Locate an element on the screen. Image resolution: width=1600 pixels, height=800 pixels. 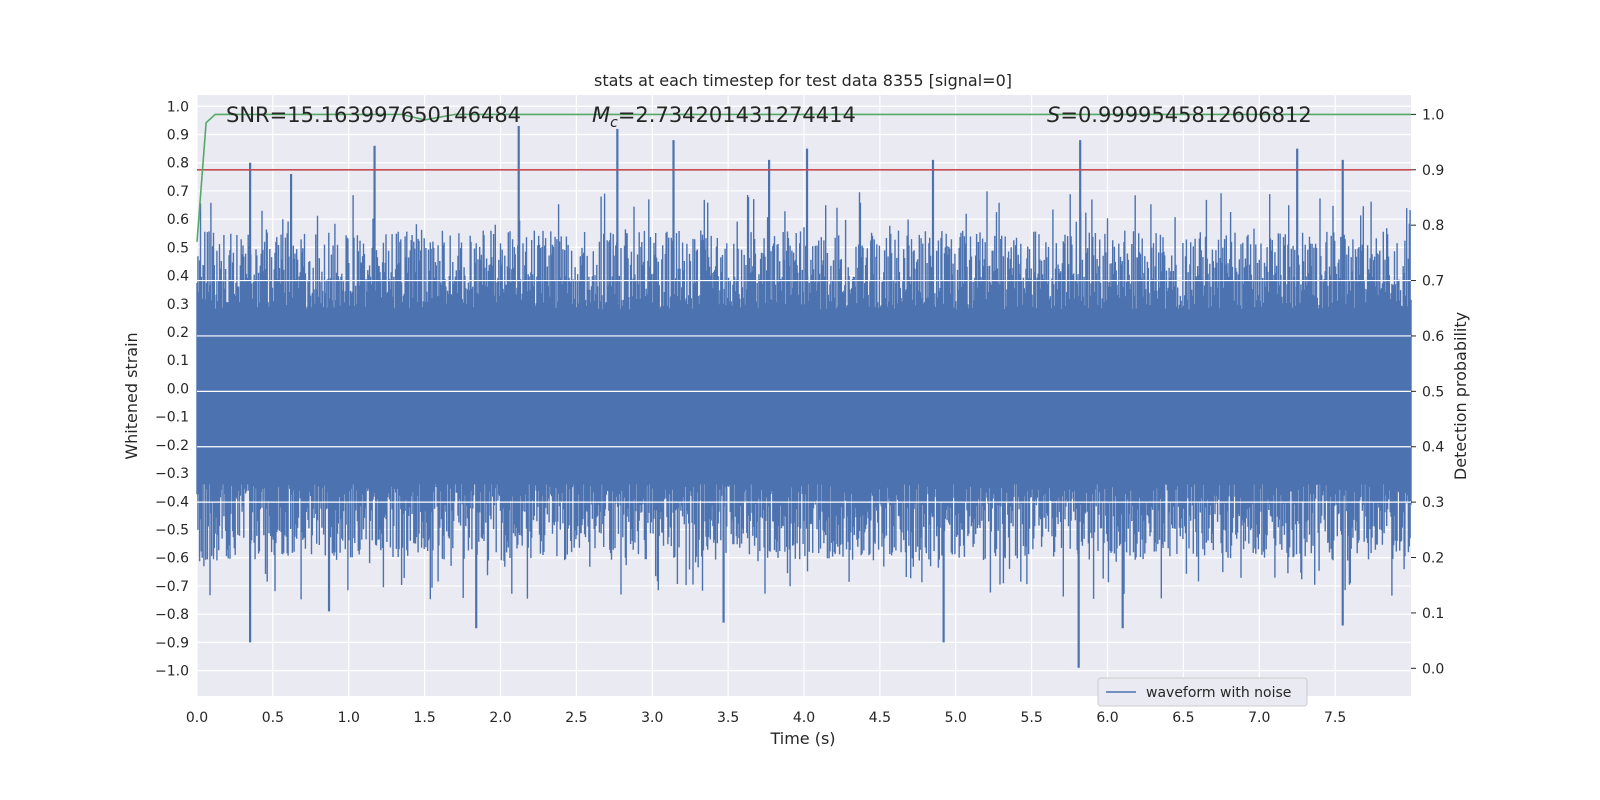
x-tick-label: 7.0 is located at coordinates (1259, 718).